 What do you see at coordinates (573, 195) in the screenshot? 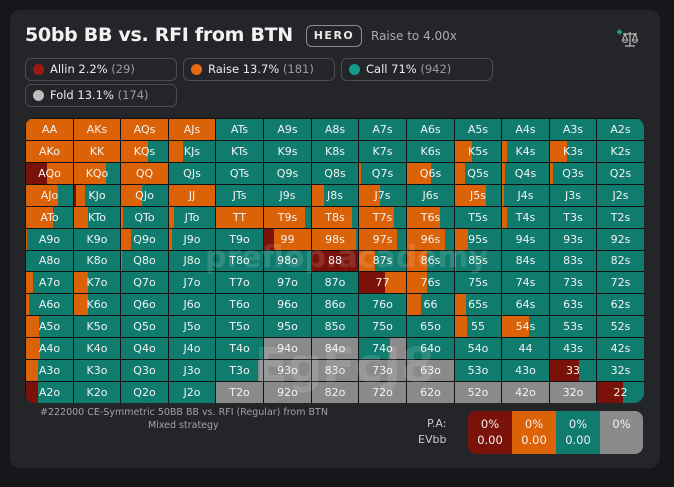
I see `hand-cell: J3s` at bounding box center [573, 195].